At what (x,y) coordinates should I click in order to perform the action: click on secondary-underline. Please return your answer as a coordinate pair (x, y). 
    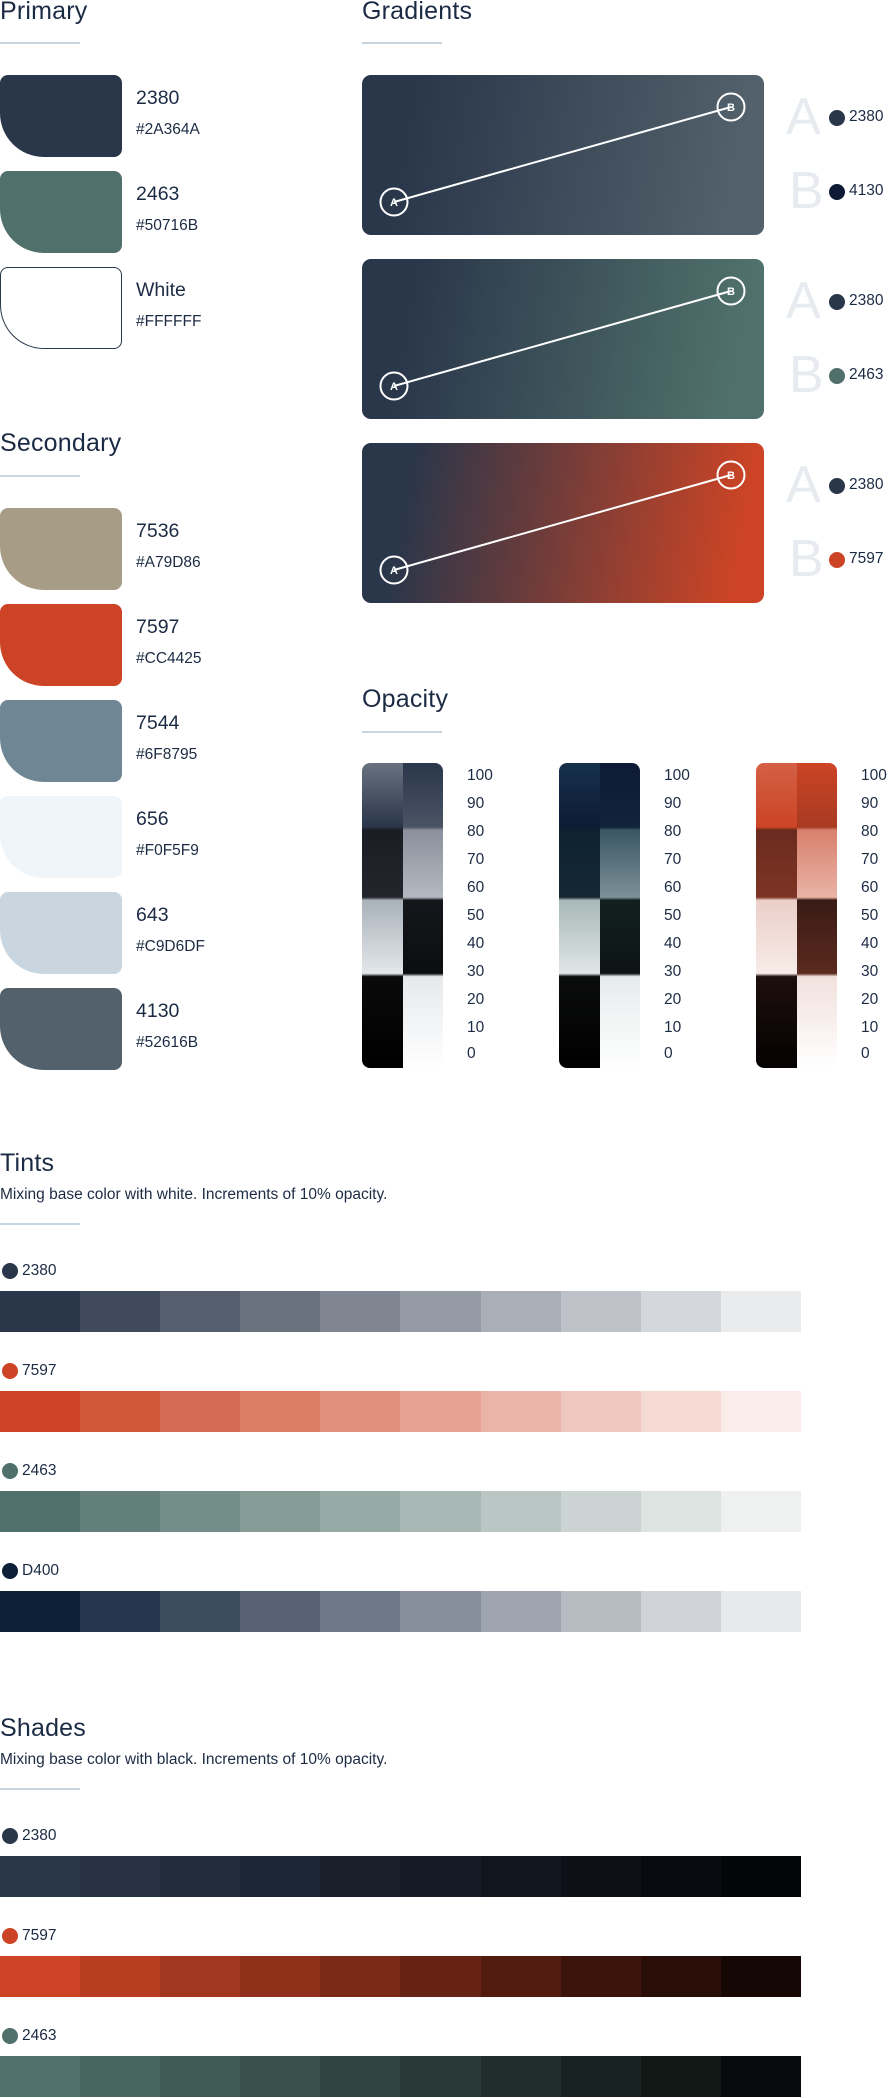
    Looking at the image, I should click on (40, 476).